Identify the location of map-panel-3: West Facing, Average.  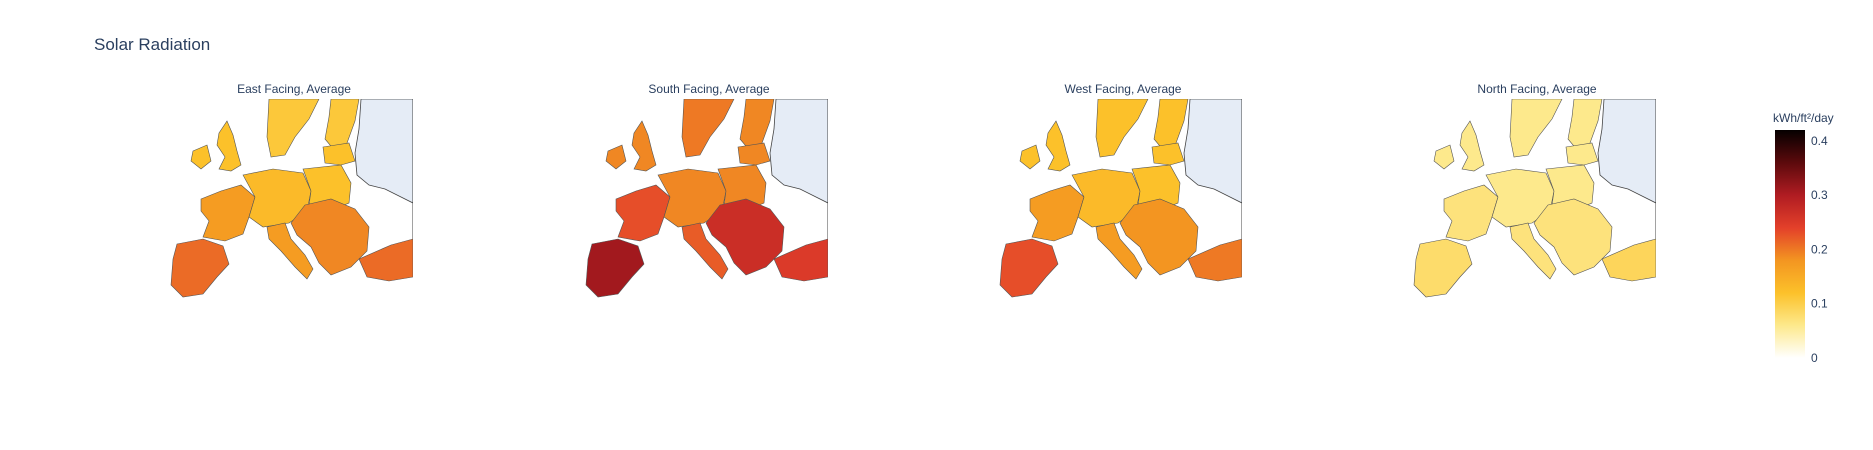
(1120, 190).